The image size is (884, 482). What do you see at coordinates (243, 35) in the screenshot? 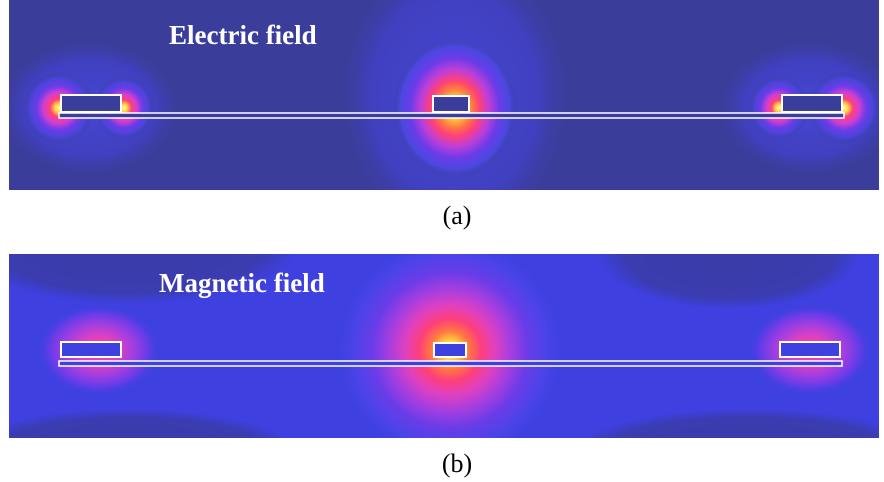
I see `panel-title: Electric field` at bounding box center [243, 35].